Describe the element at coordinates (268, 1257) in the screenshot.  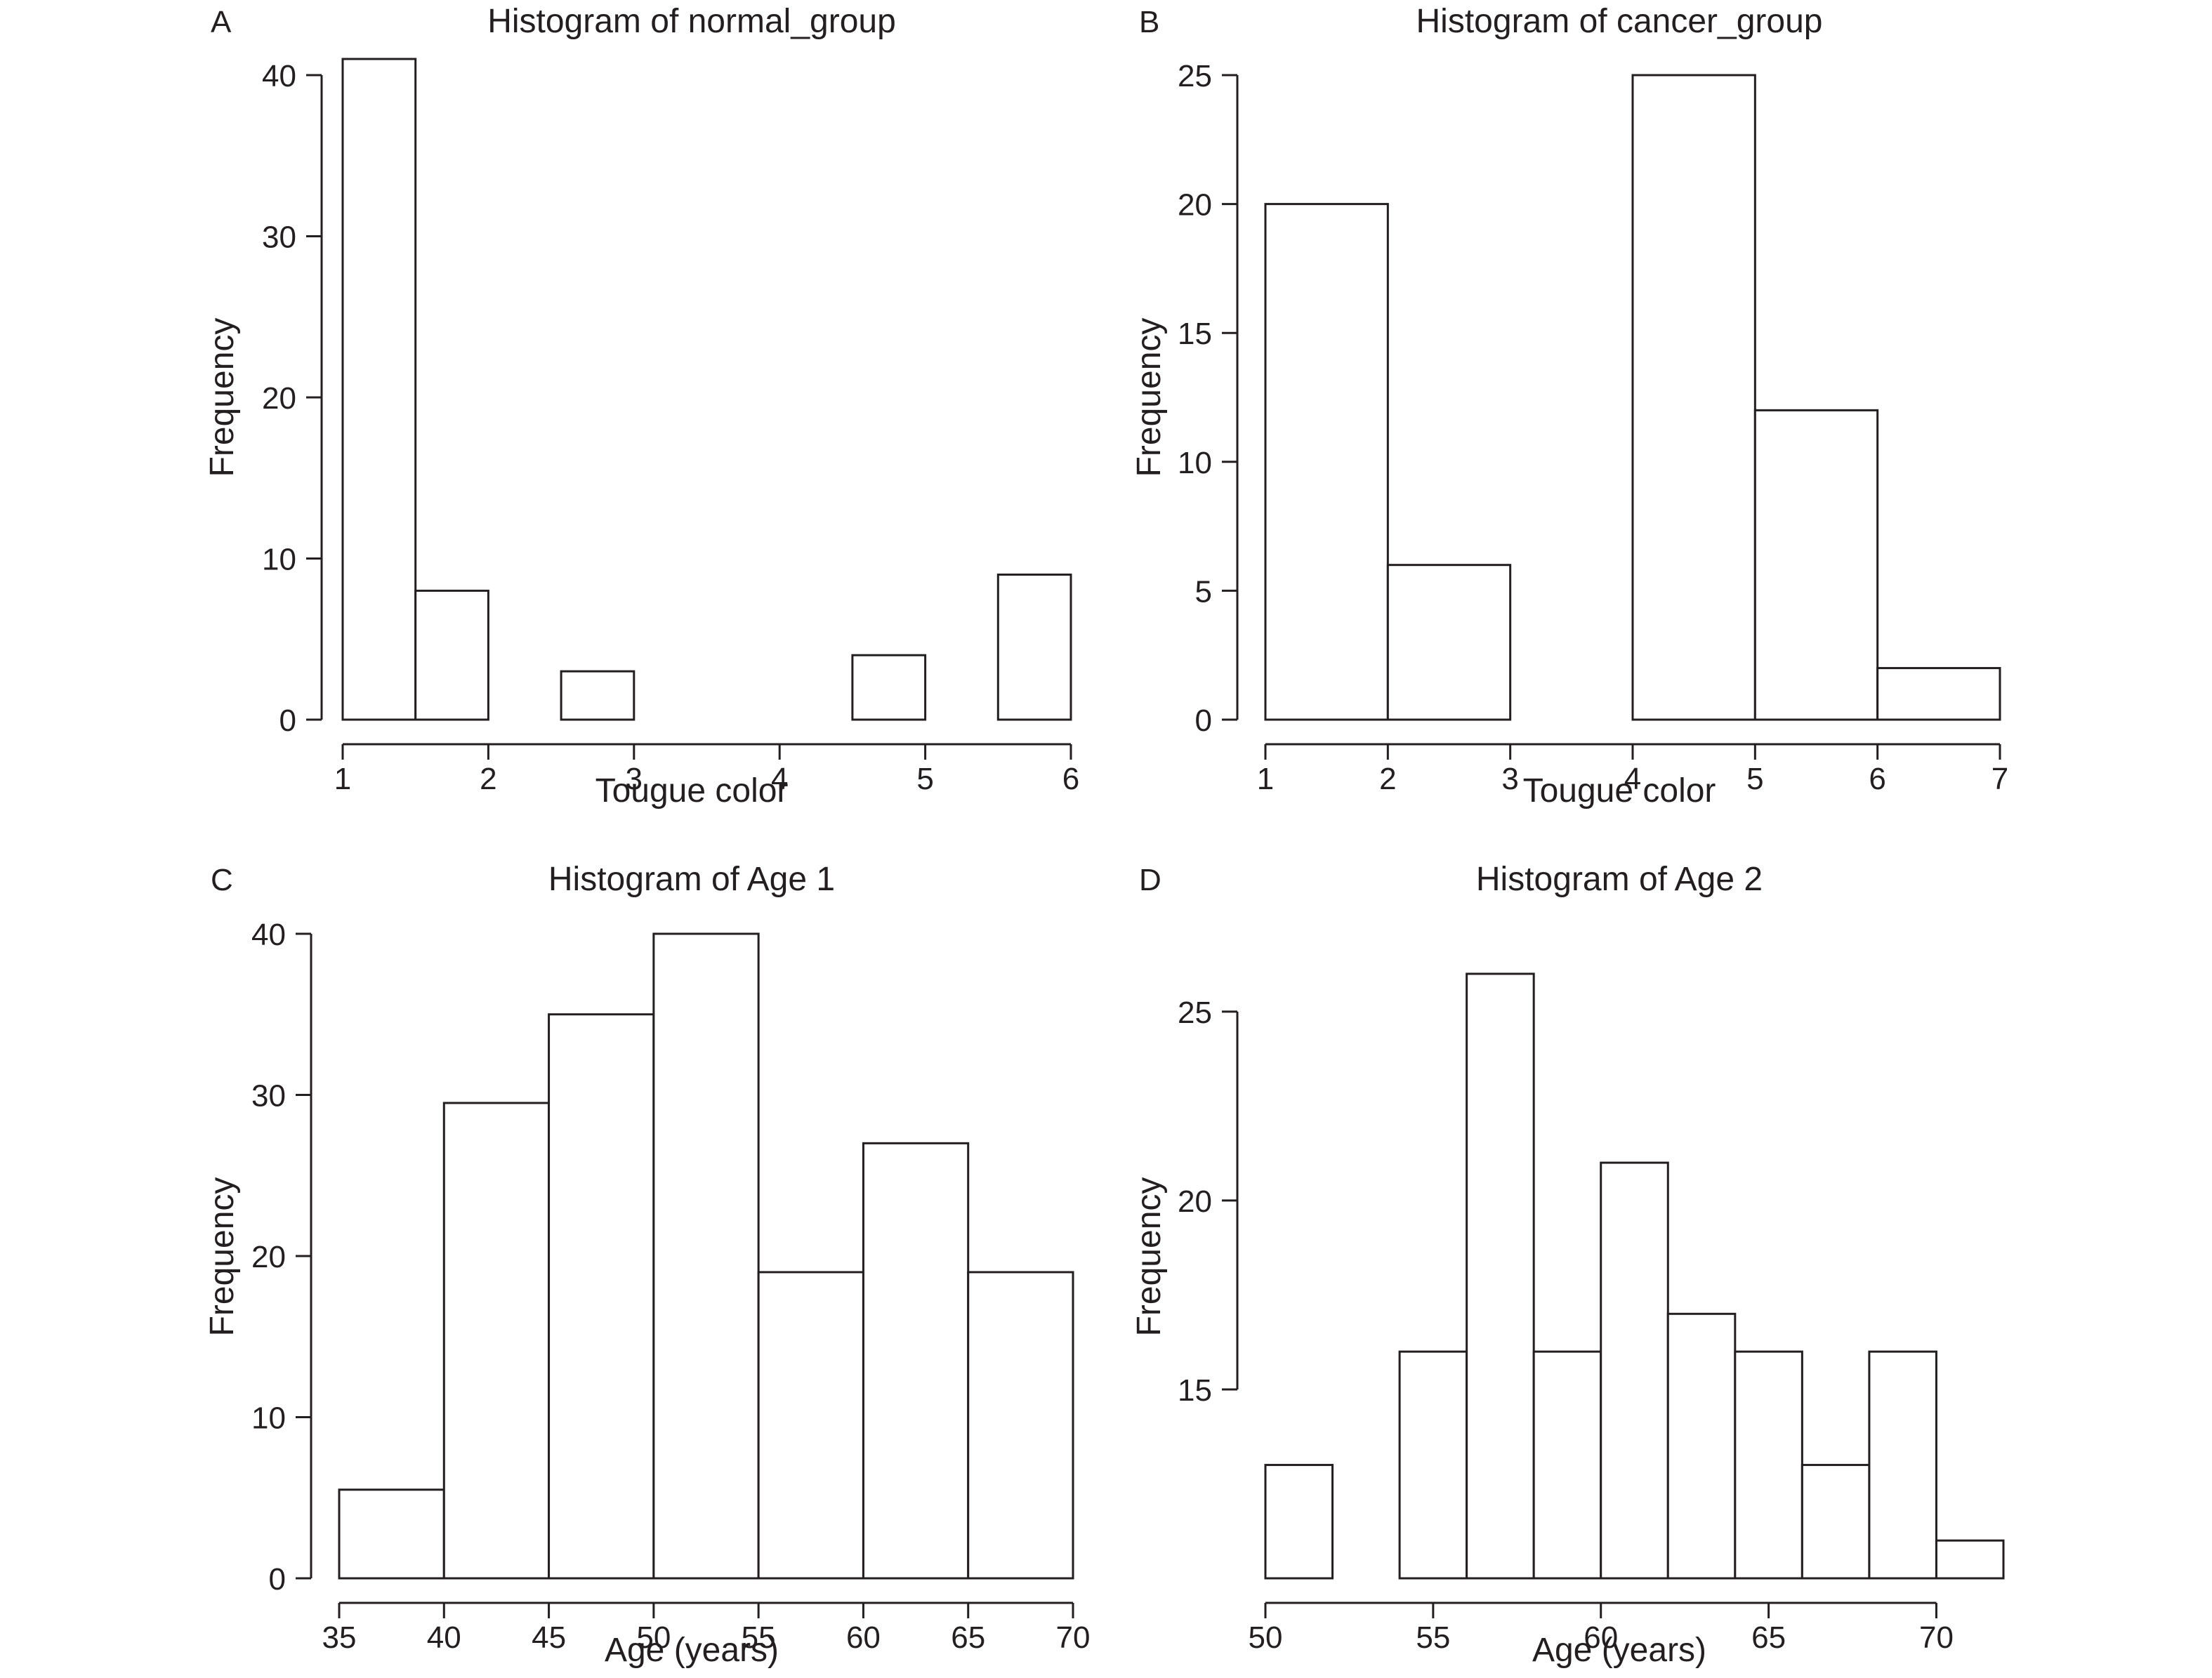
I see `panel-c-y-tick-label: 20` at that location.